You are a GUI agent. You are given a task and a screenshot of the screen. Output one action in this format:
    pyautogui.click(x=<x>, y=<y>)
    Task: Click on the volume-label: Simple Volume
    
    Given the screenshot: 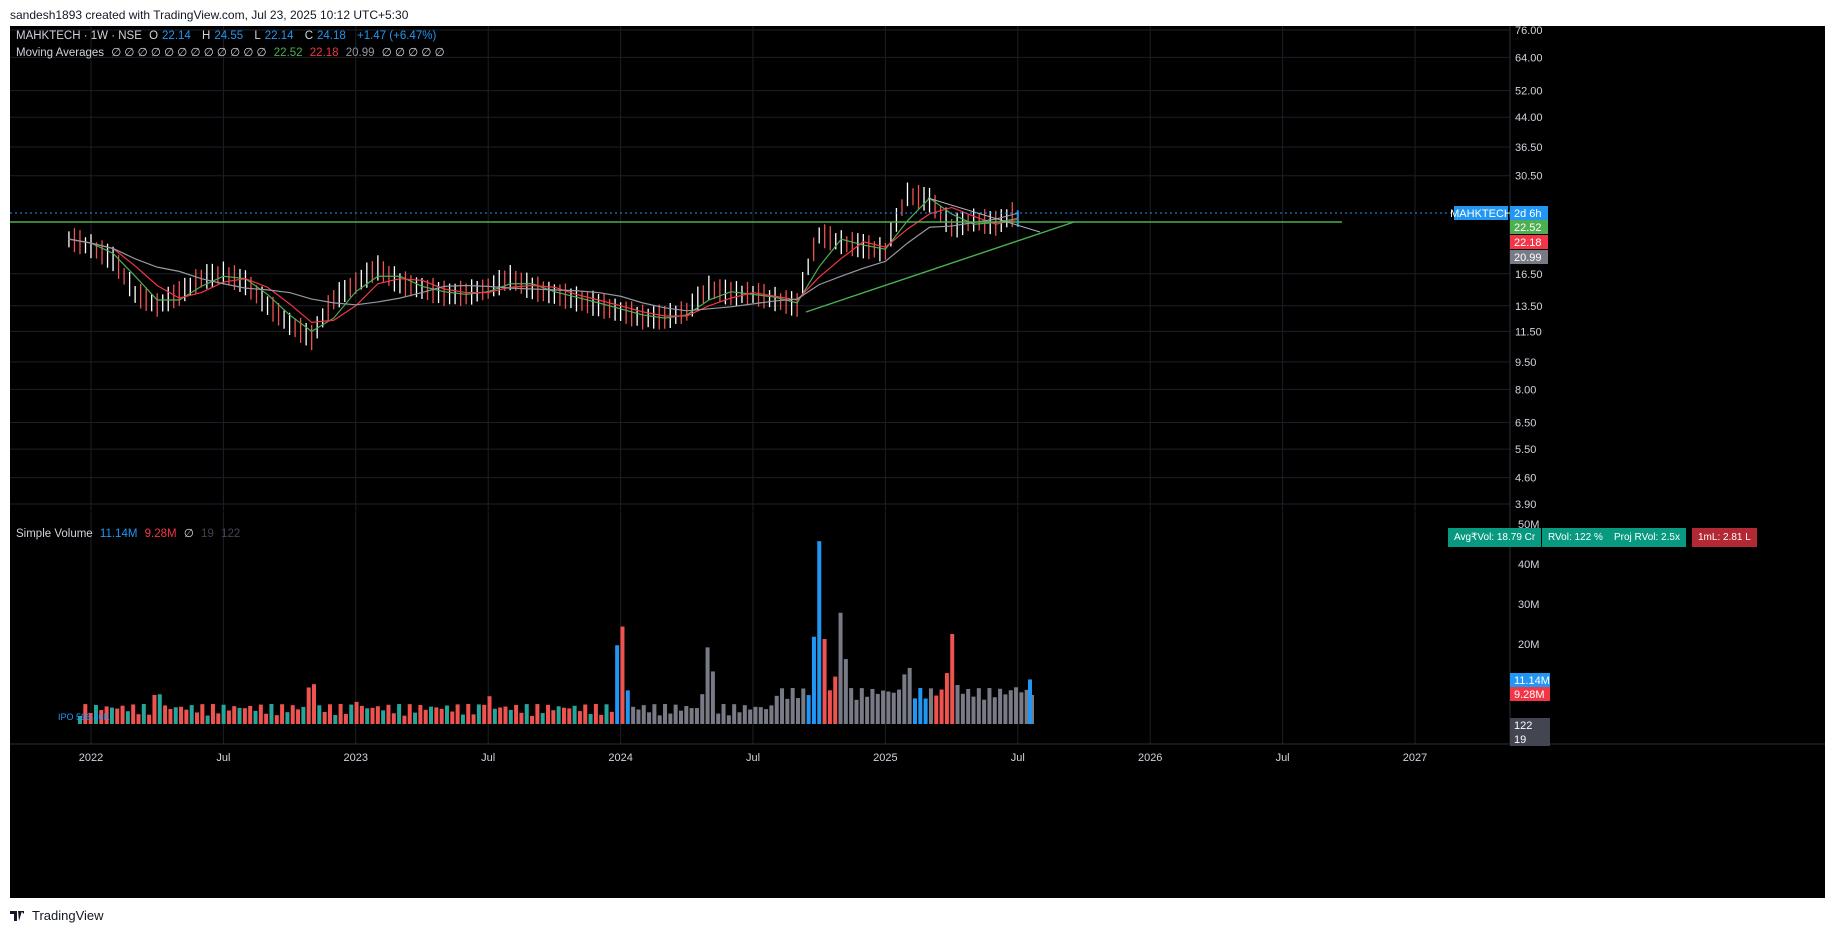 What is the action you would take?
    pyautogui.click(x=54, y=534)
    